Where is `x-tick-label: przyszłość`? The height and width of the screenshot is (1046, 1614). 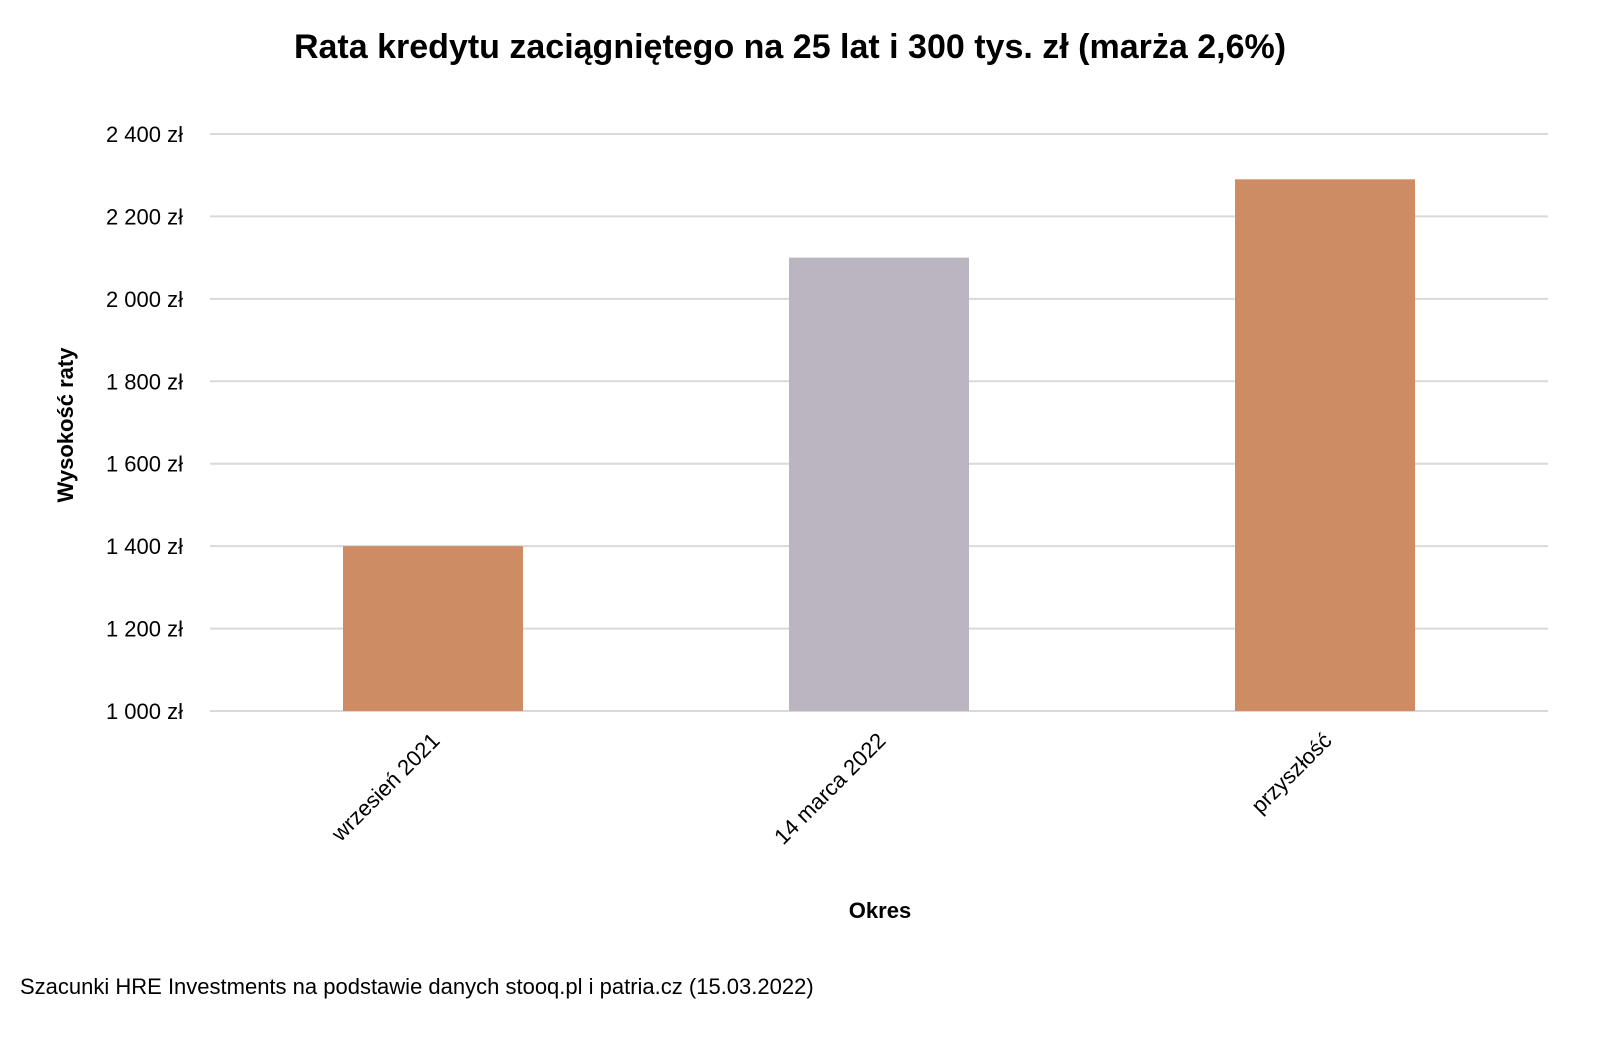
x-tick-label: przyszłość is located at coordinates (1291, 773).